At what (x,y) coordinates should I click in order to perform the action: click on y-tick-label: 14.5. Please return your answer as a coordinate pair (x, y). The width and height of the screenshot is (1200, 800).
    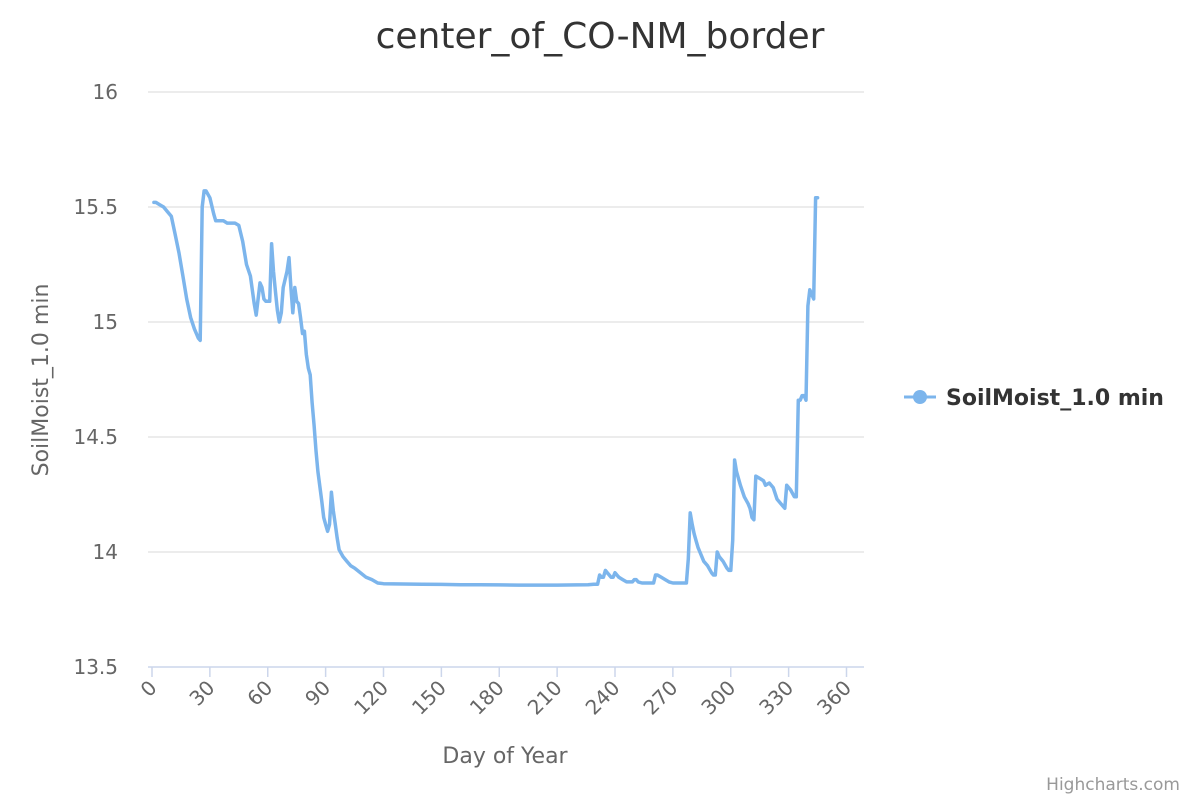
    Looking at the image, I should click on (95, 437).